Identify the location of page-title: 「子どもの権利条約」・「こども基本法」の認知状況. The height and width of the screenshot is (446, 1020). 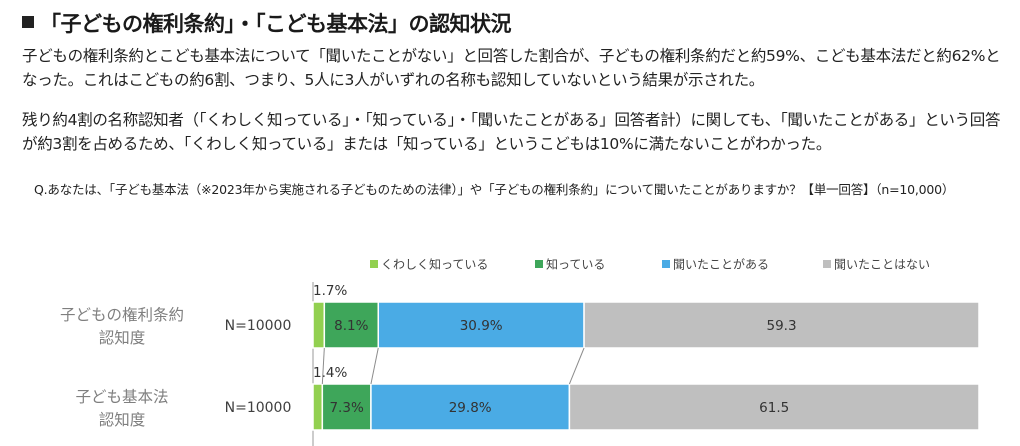
(267, 23).